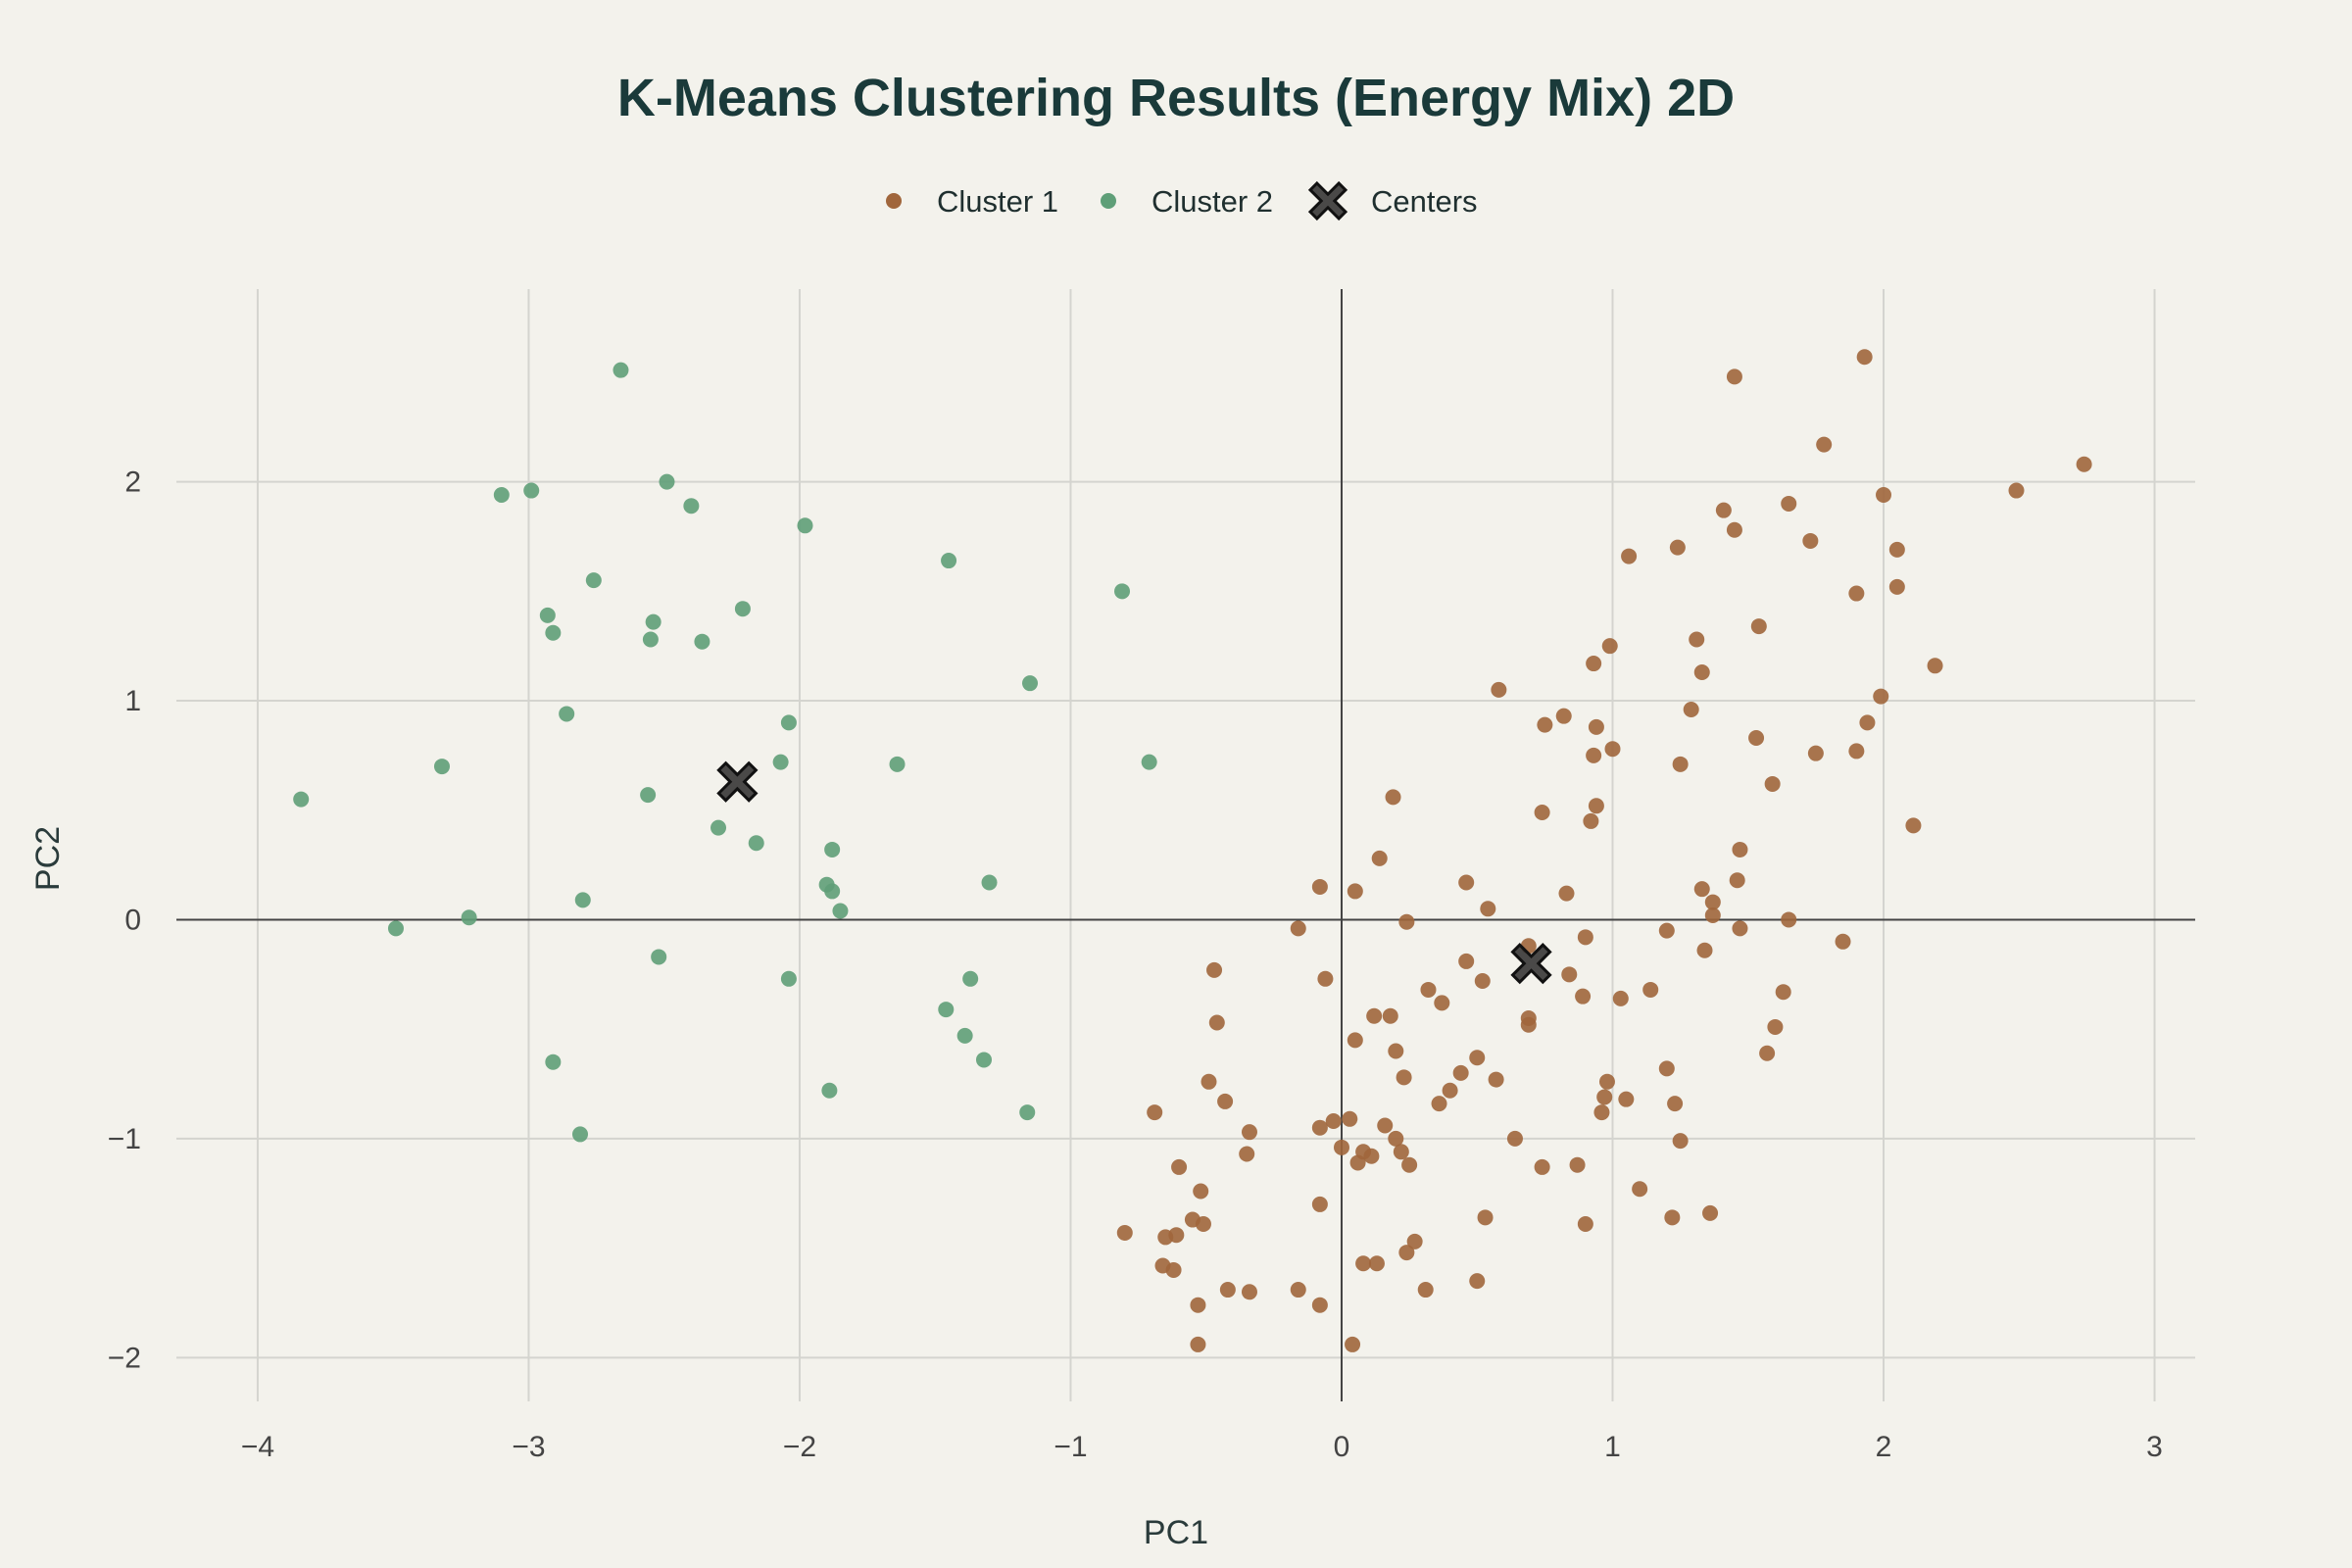  I want to click on center-point, so click(1531, 964).